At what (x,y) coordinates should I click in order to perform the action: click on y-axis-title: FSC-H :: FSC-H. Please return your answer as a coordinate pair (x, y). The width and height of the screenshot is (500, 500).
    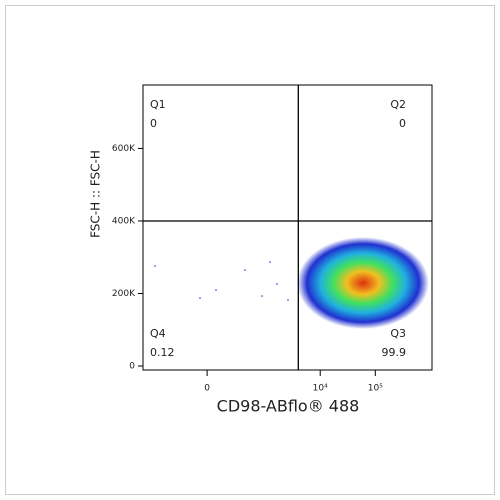
    Looking at the image, I should click on (96, 194).